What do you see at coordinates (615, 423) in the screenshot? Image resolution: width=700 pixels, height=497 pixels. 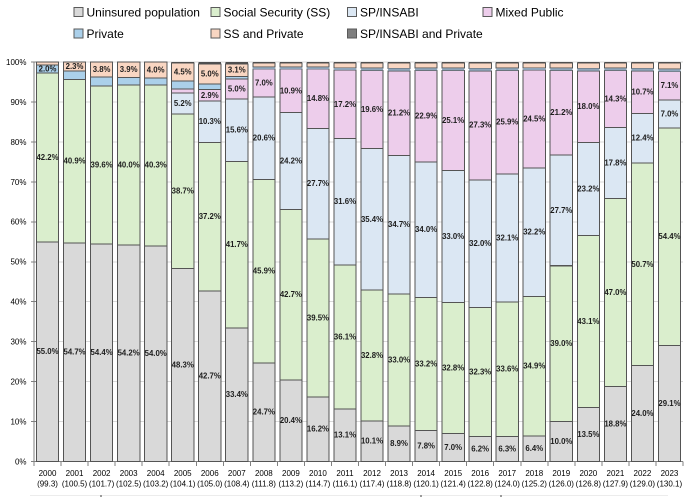 I see `svg-text: 18.8%` at bounding box center [615, 423].